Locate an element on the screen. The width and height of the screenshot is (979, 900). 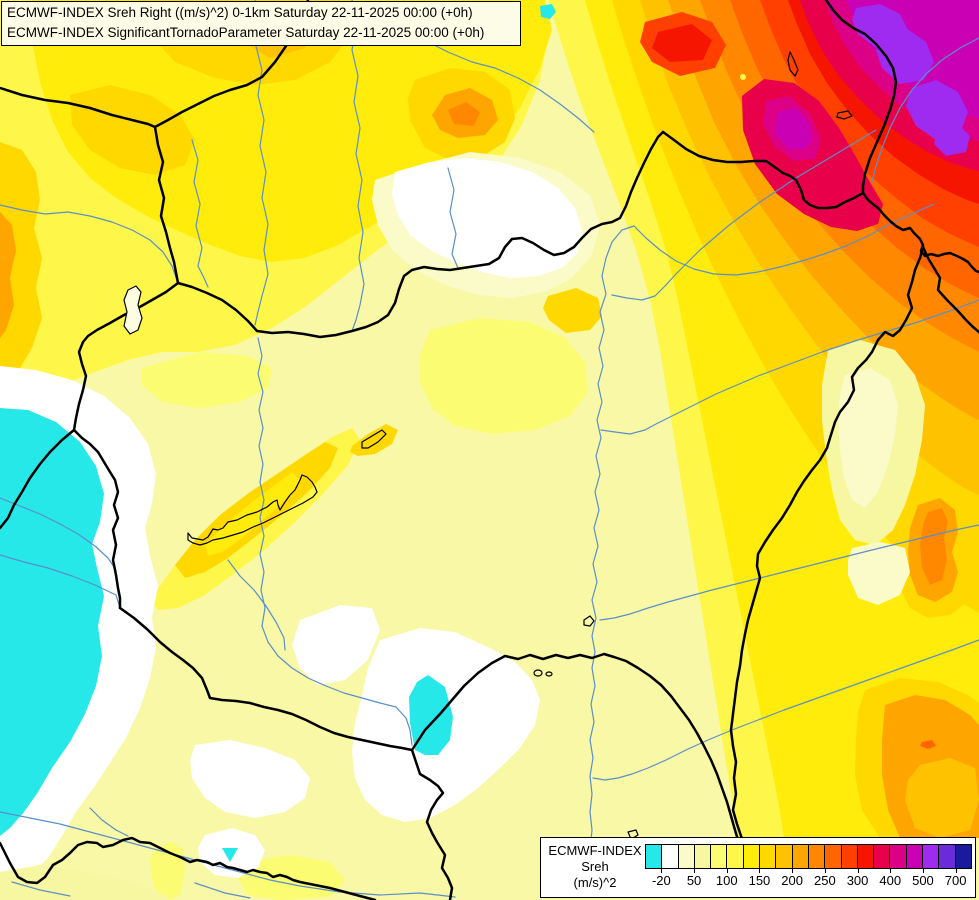
border-si-spur is located at coordinates (38, 479).